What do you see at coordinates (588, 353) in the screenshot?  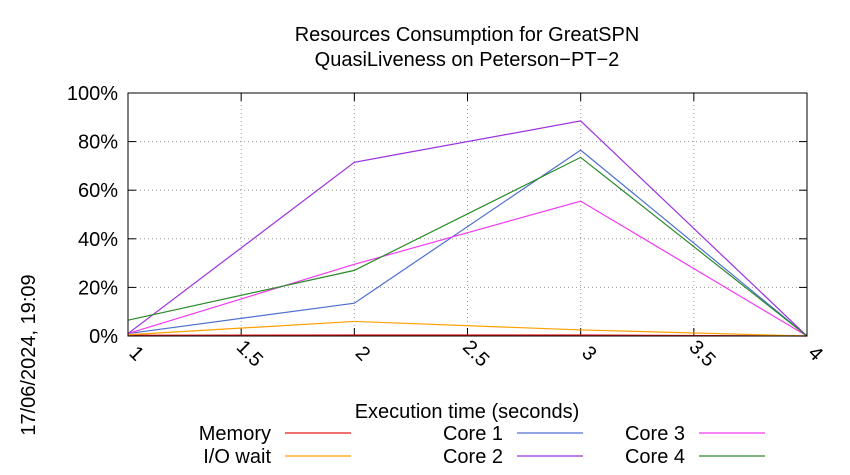 I see `x-tick-label: 3` at bounding box center [588, 353].